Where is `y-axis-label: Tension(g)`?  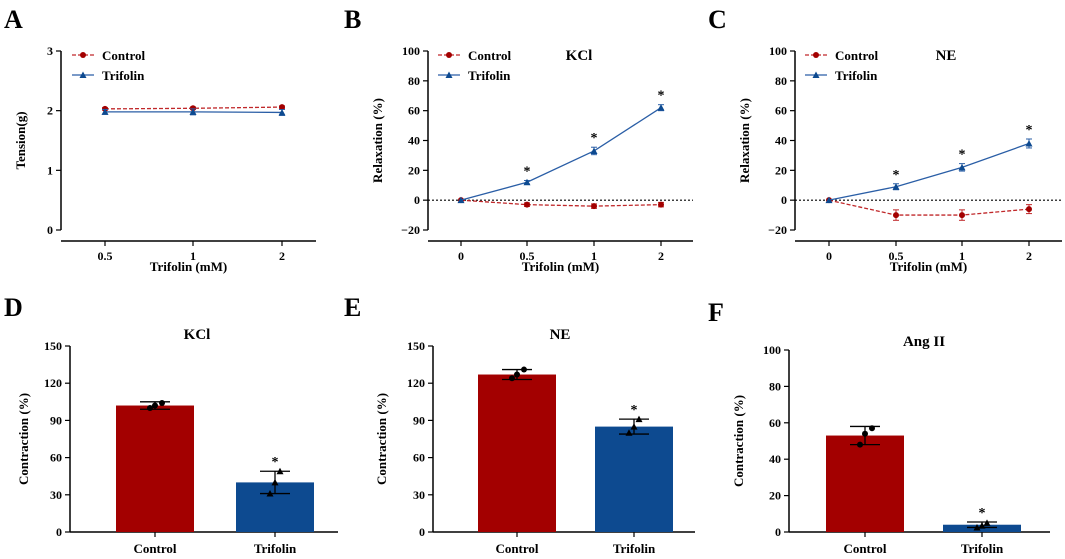
y-axis-label: Tension(g) is located at coordinates (20, 140).